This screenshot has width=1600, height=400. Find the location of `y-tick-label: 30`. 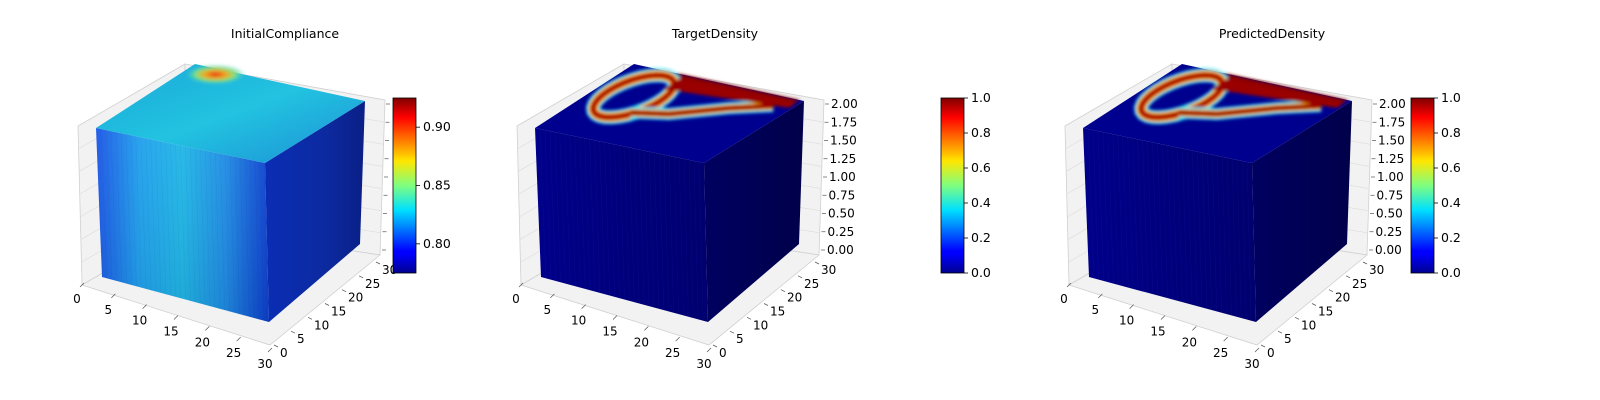

y-tick-label: 30 is located at coordinates (828, 270).